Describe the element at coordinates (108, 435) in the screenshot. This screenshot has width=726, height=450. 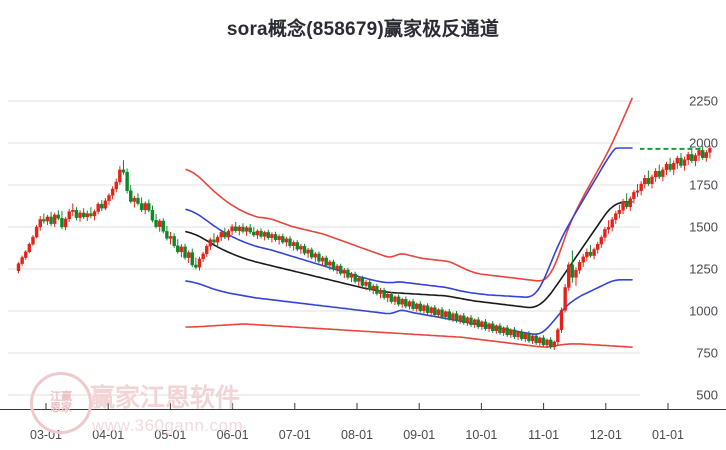
I see `x-axis-tick: 04-01` at that location.